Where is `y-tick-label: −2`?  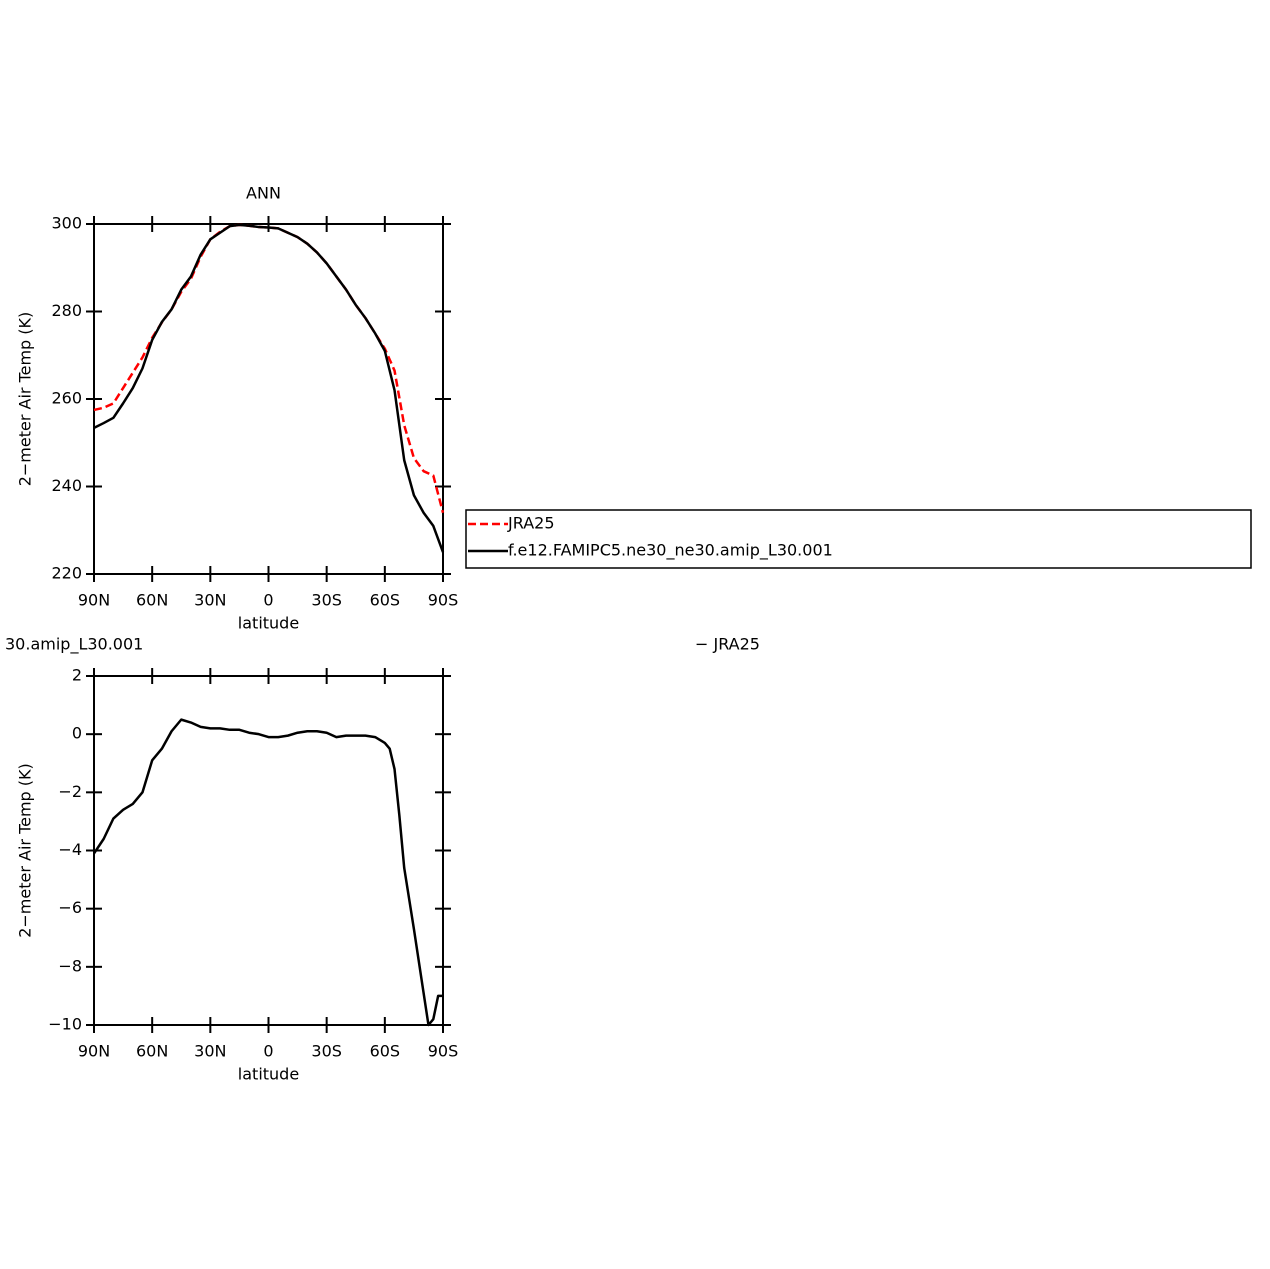
y-tick-label: −2 is located at coordinates (70, 791).